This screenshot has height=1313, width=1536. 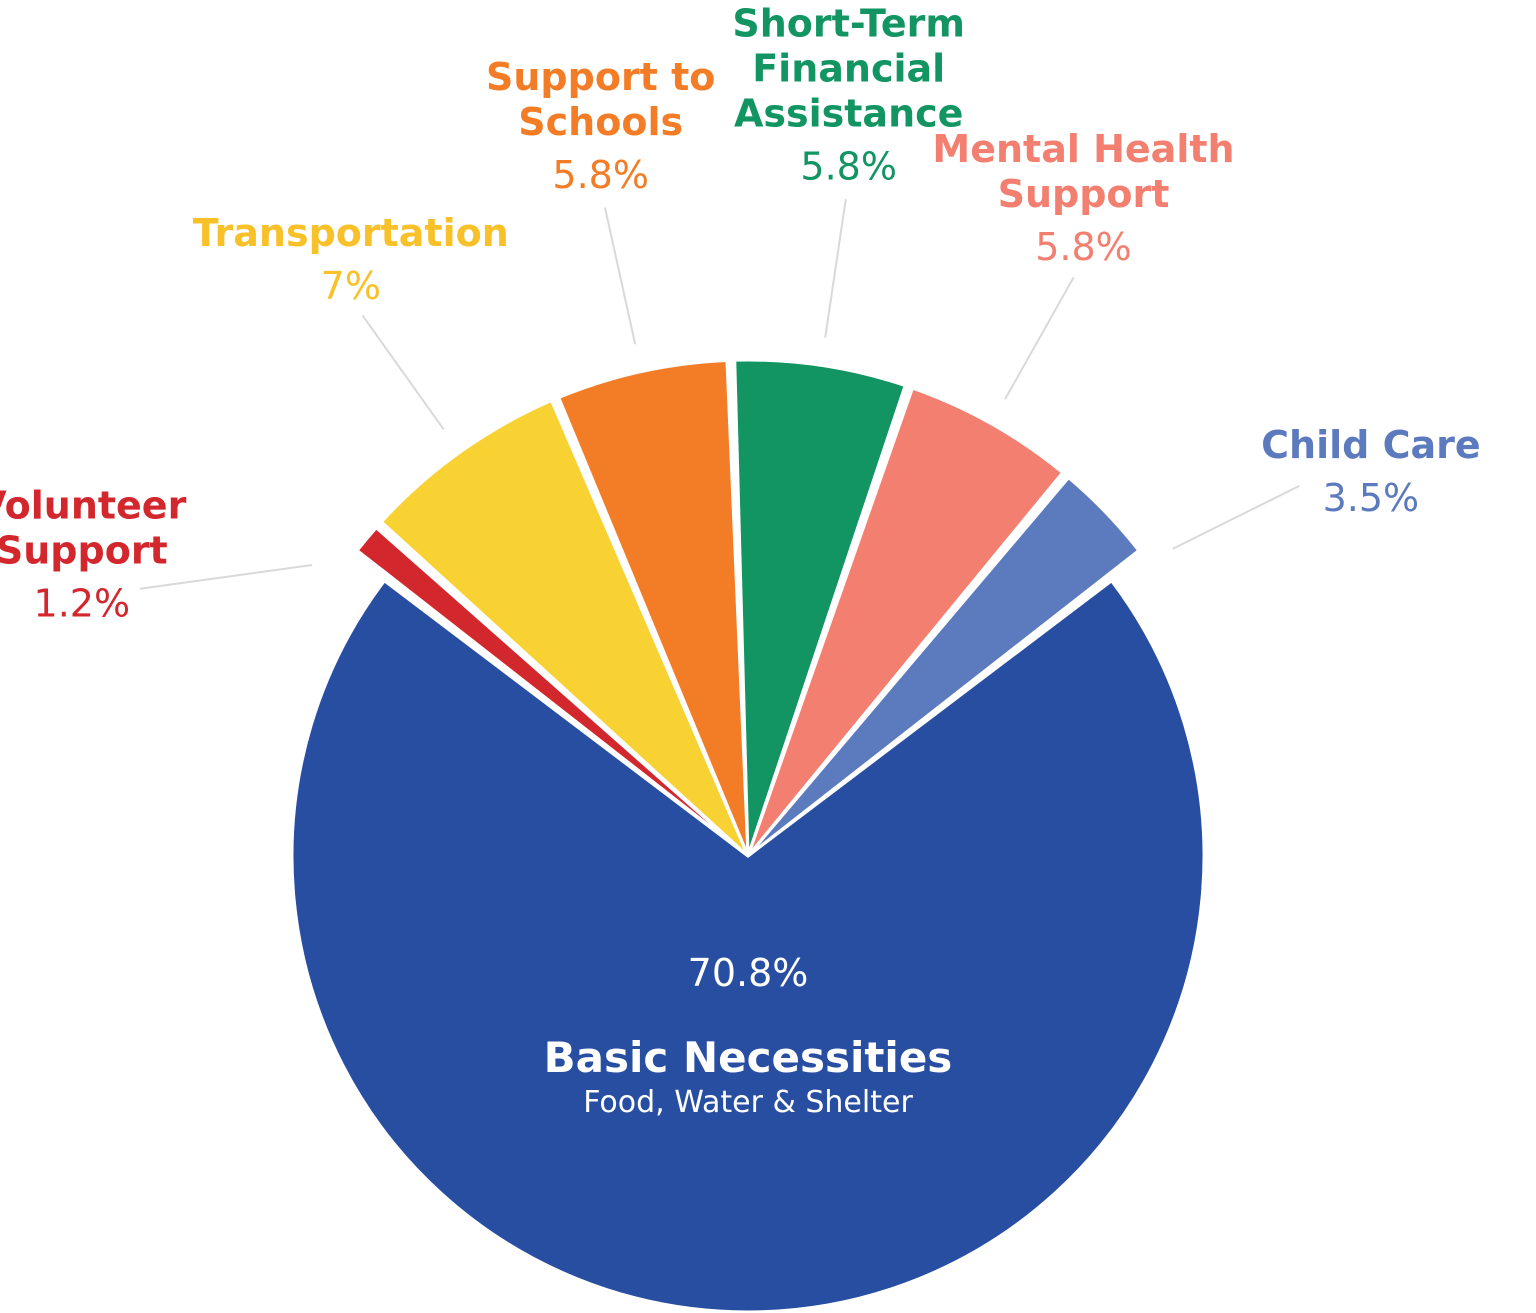 I want to click on label-value-child-care: 3.5%, so click(x=1371, y=498).